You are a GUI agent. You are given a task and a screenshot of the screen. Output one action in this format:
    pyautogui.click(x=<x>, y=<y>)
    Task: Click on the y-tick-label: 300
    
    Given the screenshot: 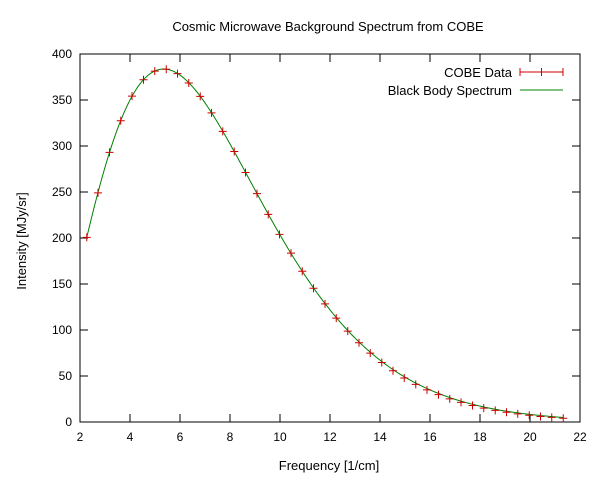 What is the action you would take?
    pyautogui.click(x=62, y=146)
    